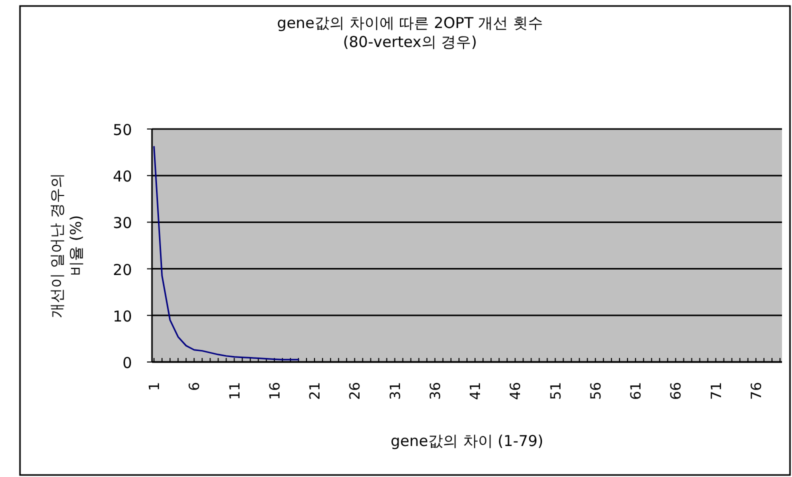  What do you see at coordinates (596, 391) in the screenshot?
I see `x-tick-label: 56` at bounding box center [596, 391].